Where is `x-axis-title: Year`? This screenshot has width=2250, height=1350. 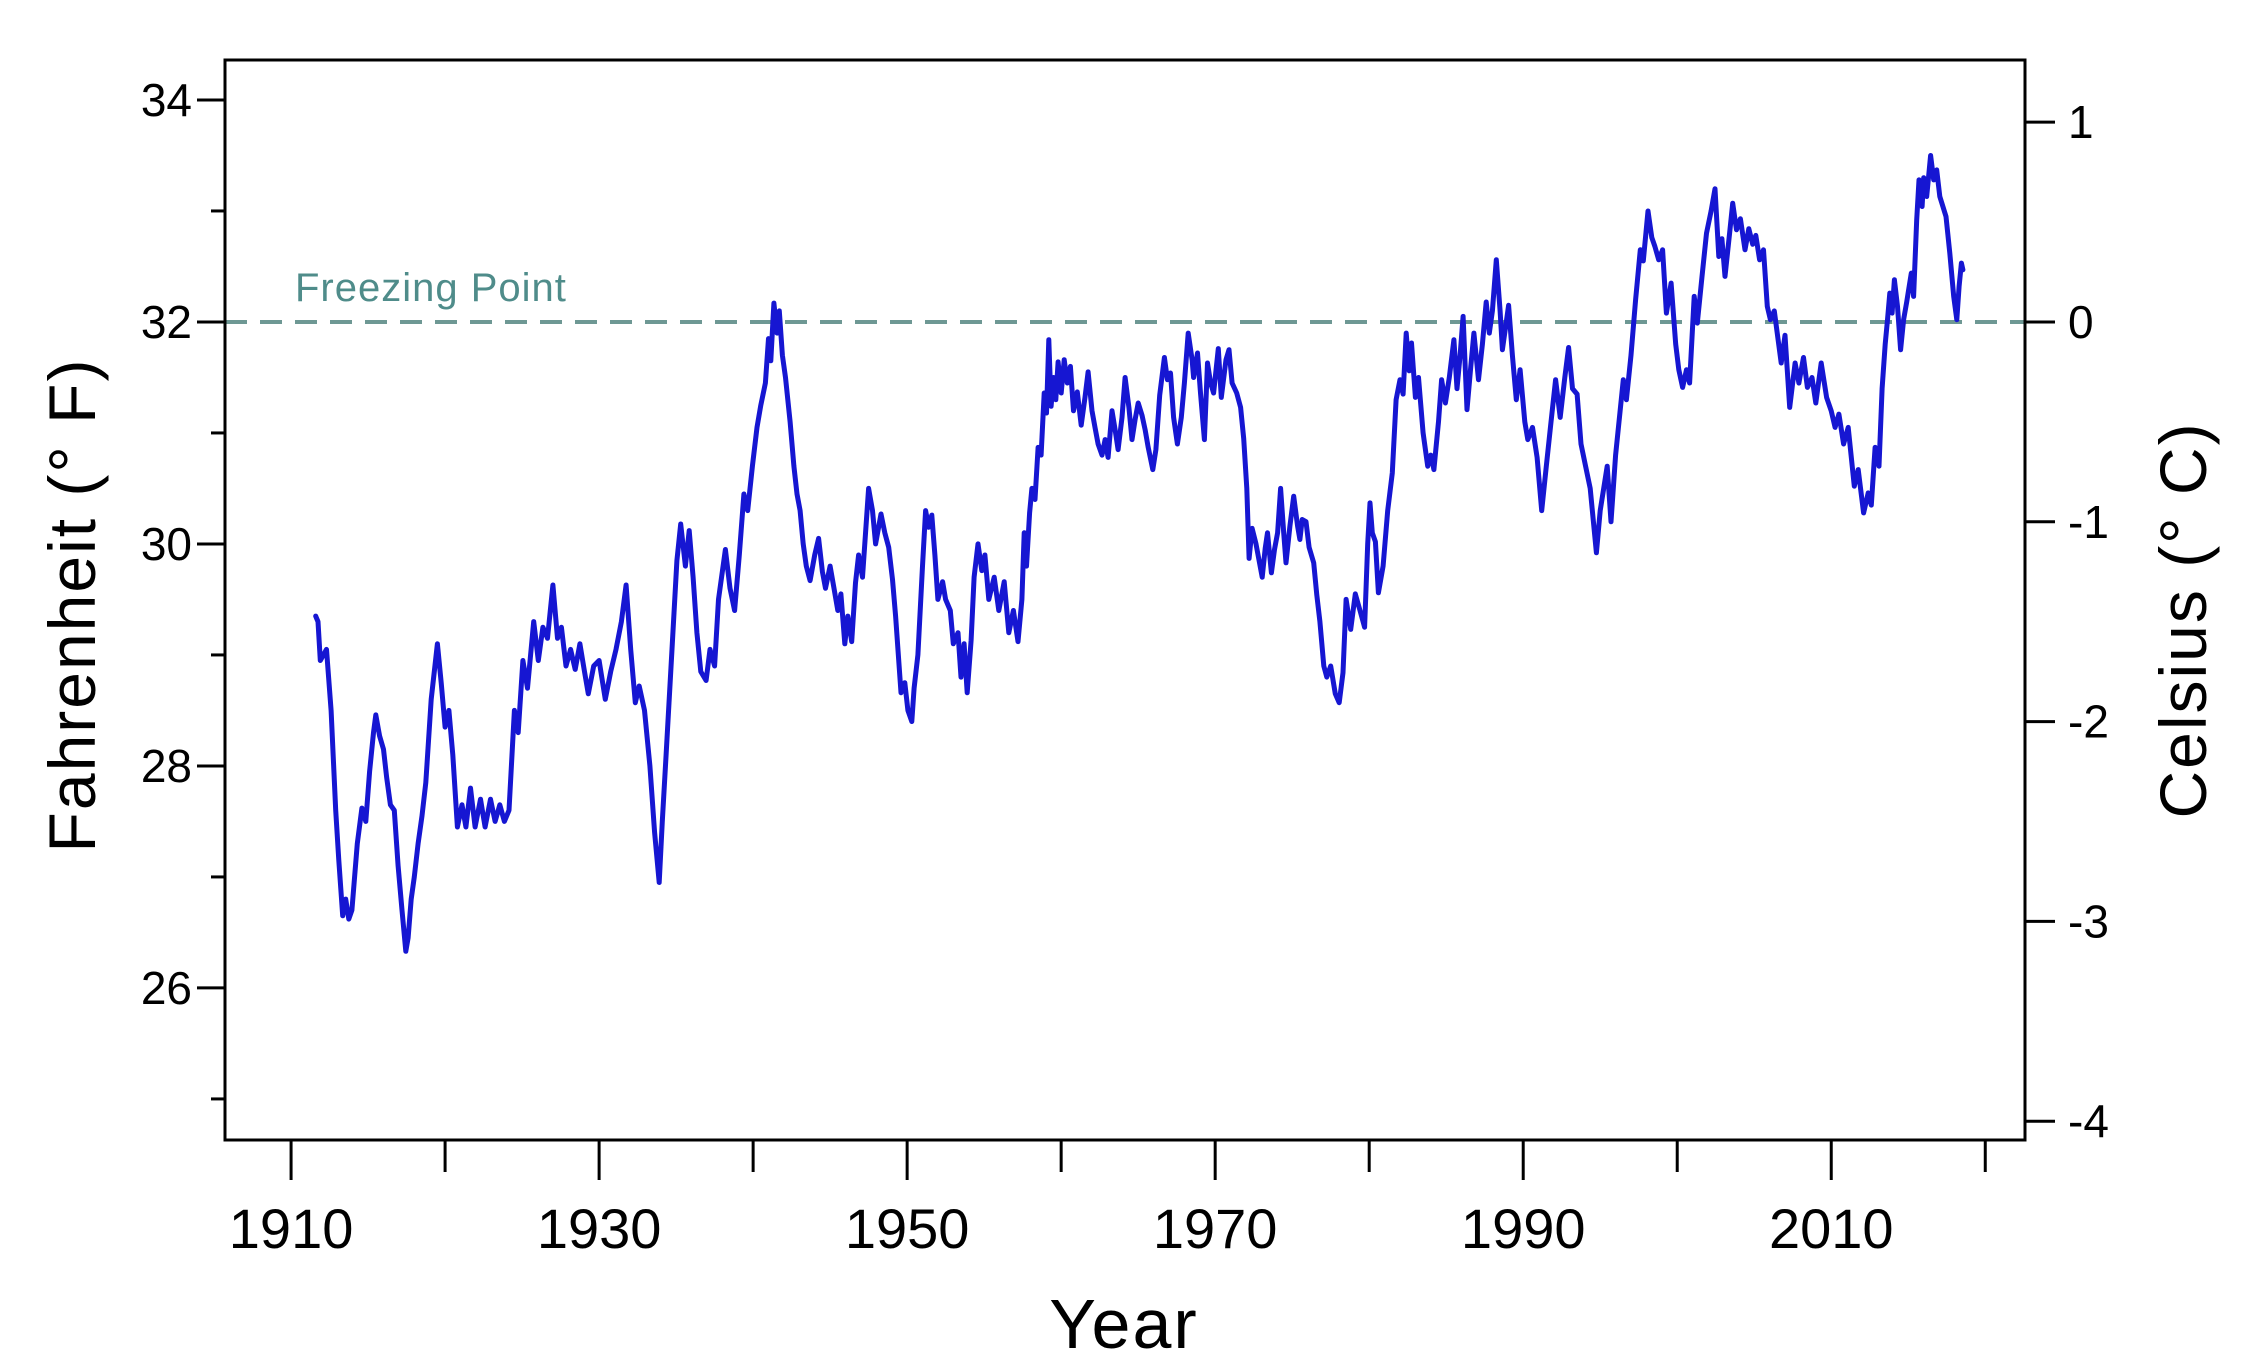 x-axis-title: Year is located at coordinates (1124, 1317).